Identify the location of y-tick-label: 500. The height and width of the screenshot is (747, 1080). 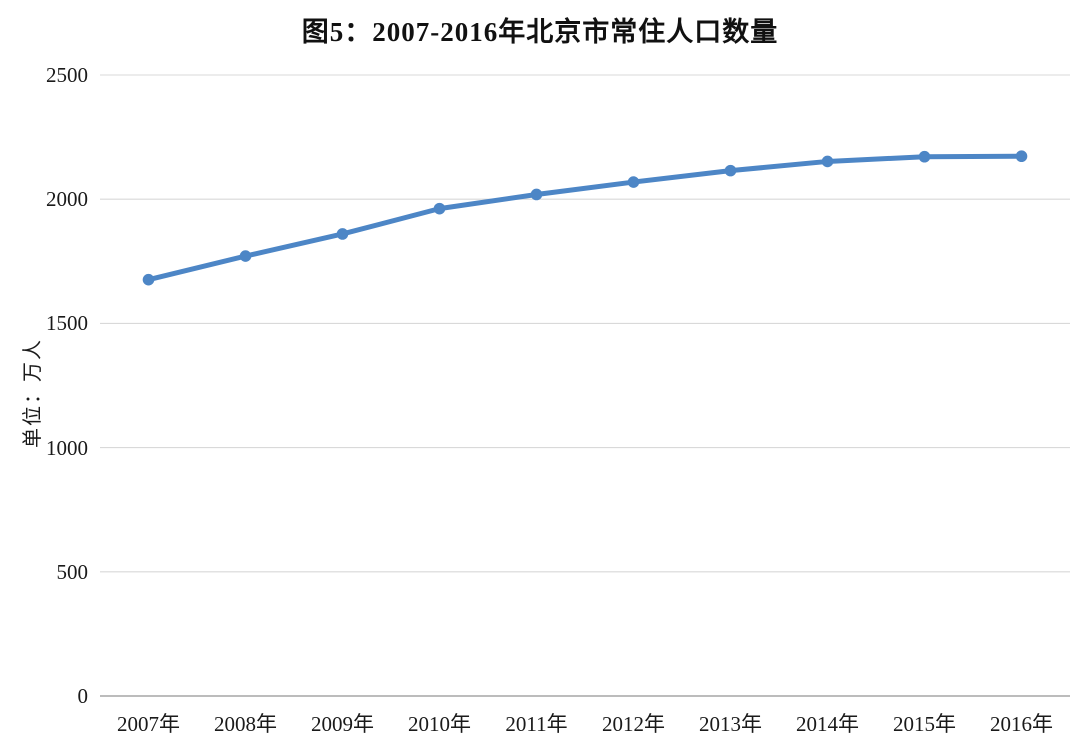
(72, 571).